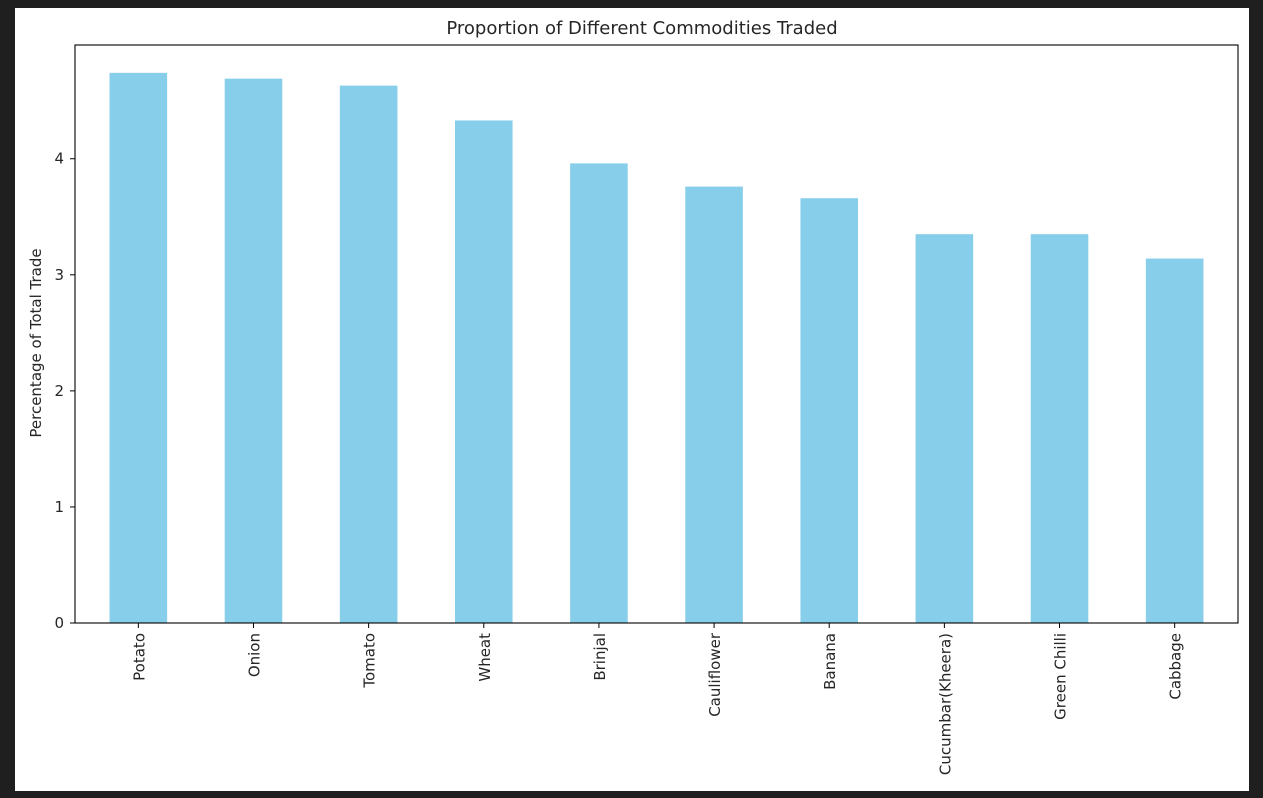 This screenshot has height=798, width=1263. I want to click on bar-wheat, so click(483, 371).